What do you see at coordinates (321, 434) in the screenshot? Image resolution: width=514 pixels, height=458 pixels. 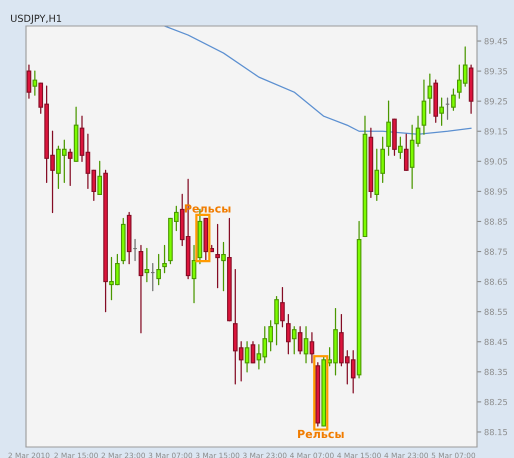 I see `annotation: Рельсы` at bounding box center [321, 434].